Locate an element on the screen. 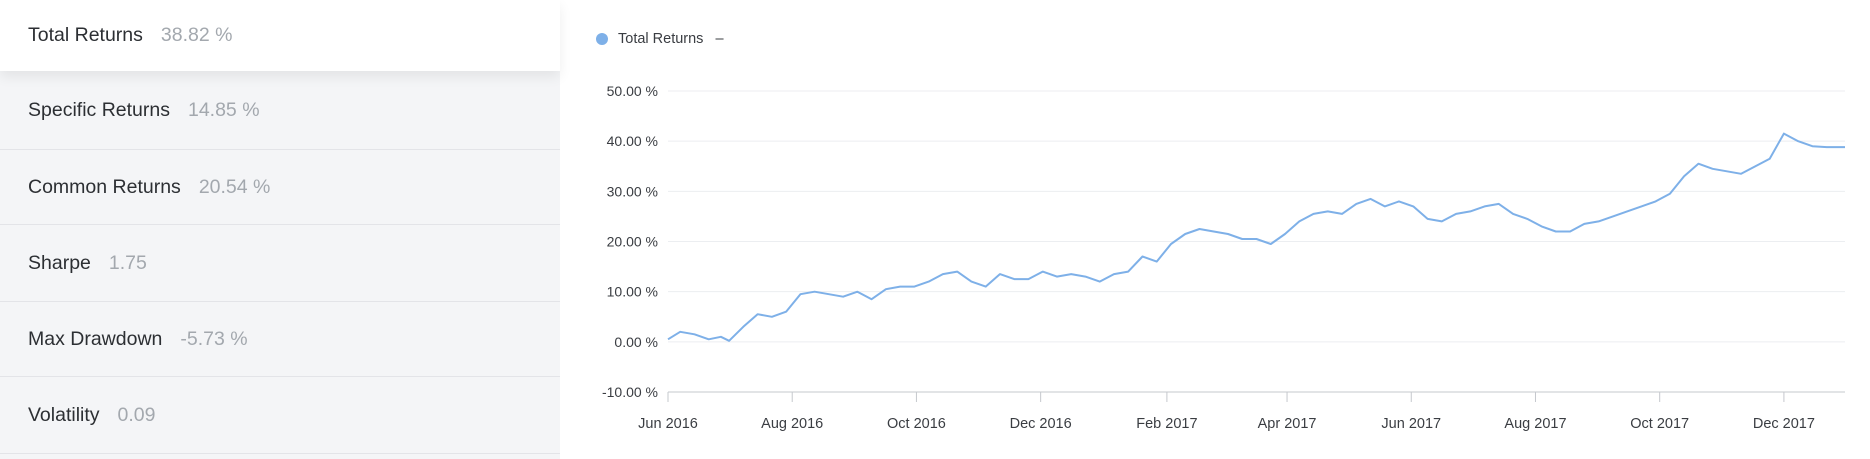 Image resolution: width=1870 pixels, height=459 pixels. y-tick-label: 0.00 % is located at coordinates (636, 342).